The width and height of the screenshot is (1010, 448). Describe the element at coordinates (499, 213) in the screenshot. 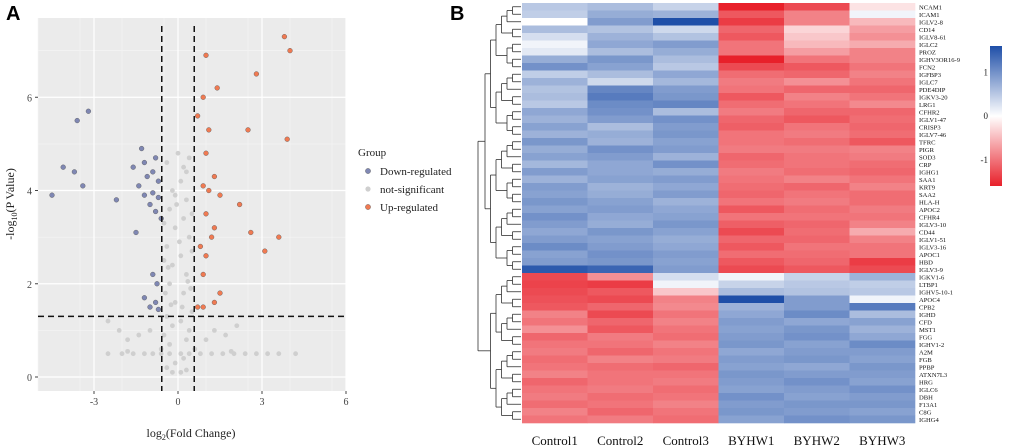

I see `row-dendrogram` at that location.